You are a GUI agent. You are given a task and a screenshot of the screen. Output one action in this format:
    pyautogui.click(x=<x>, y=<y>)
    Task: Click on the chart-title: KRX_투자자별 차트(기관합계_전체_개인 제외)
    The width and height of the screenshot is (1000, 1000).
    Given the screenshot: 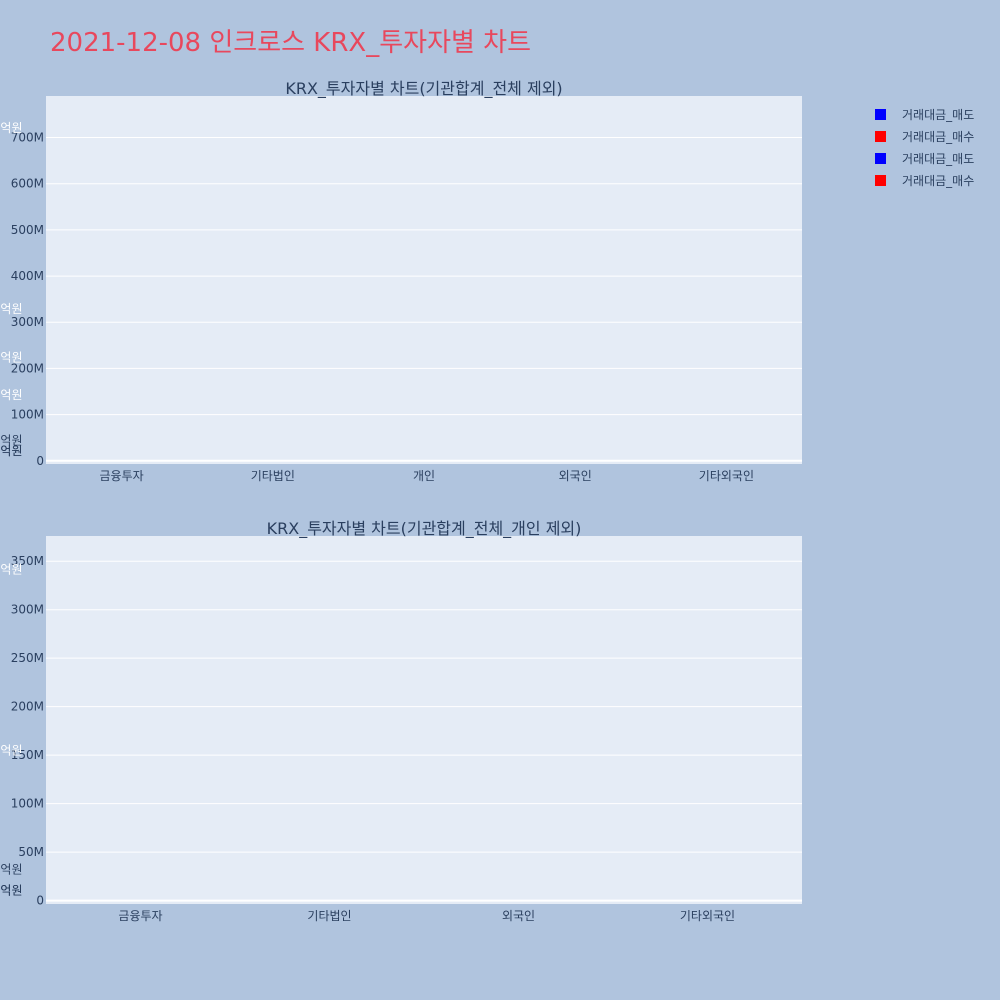 What is the action you would take?
    pyautogui.click(x=424, y=529)
    